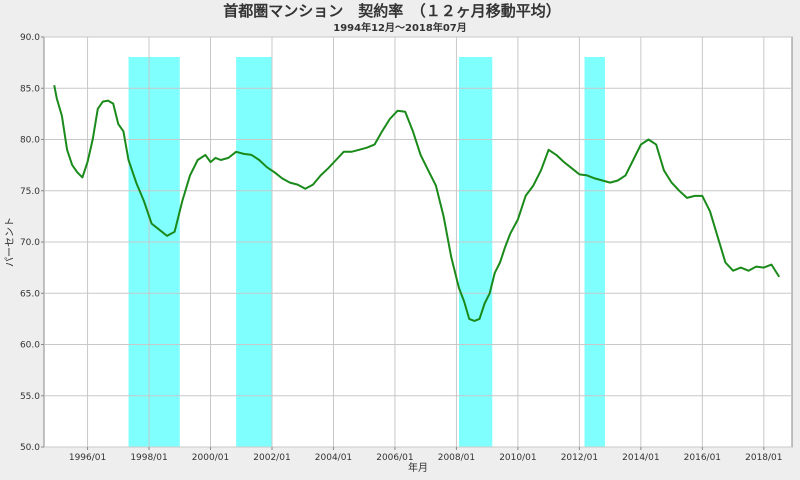  I want to click on x-tick-label-8: 2012/01, so click(579, 458).